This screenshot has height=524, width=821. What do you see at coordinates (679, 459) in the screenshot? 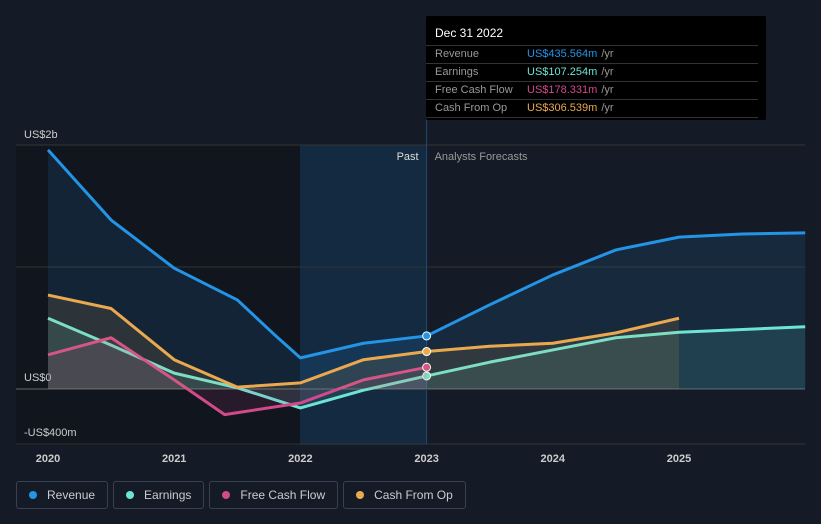
I see `x-tick-label: 2025` at bounding box center [679, 459].